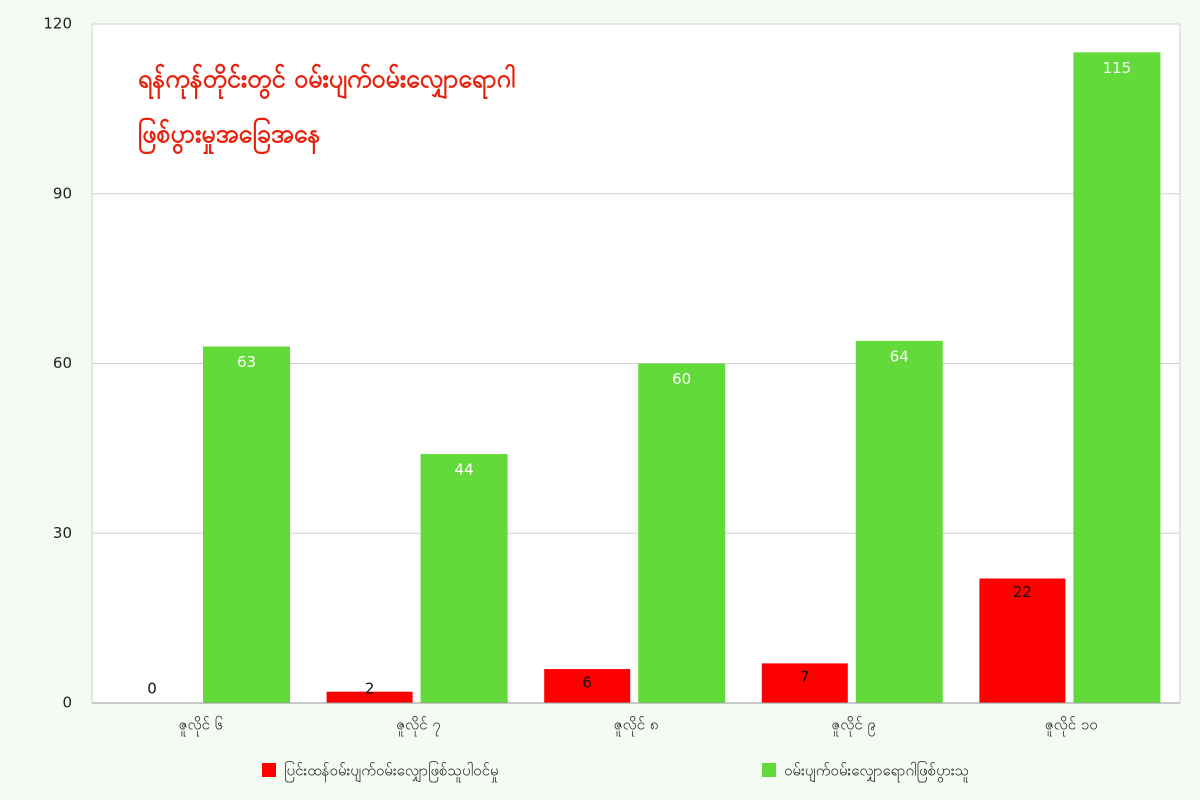 The height and width of the screenshot is (800, 1200). Describe the element at coordinates (464, 470) in the screenshot. I see `value-label: 44` at that location.